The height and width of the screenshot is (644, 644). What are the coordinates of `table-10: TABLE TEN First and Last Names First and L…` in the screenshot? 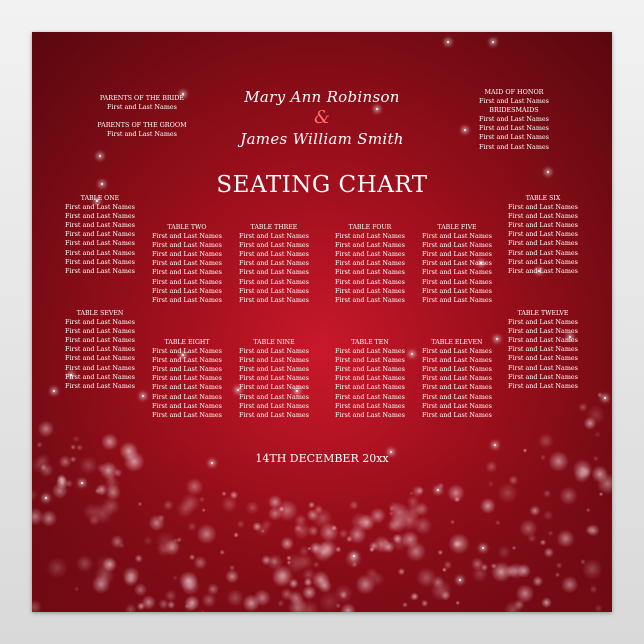 It's located at (370, 379).